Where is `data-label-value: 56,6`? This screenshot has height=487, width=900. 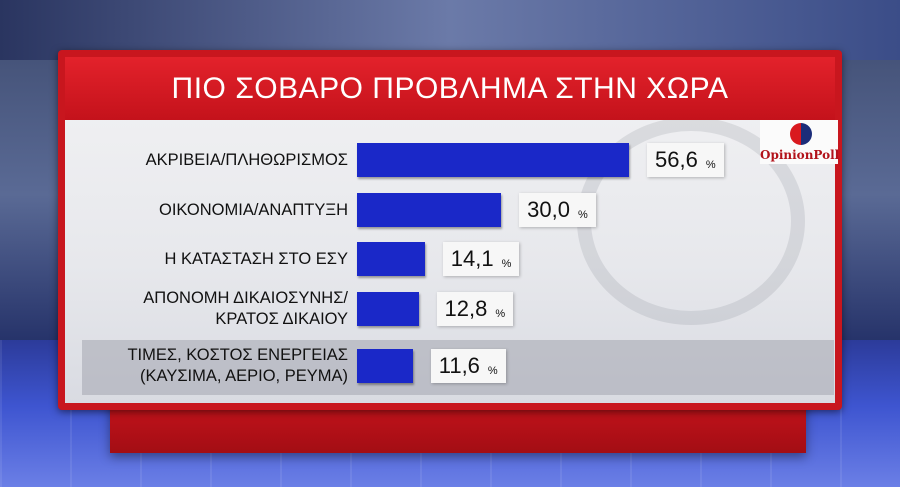 data-label-value: 56,6 is located at coordinates (676, 159).